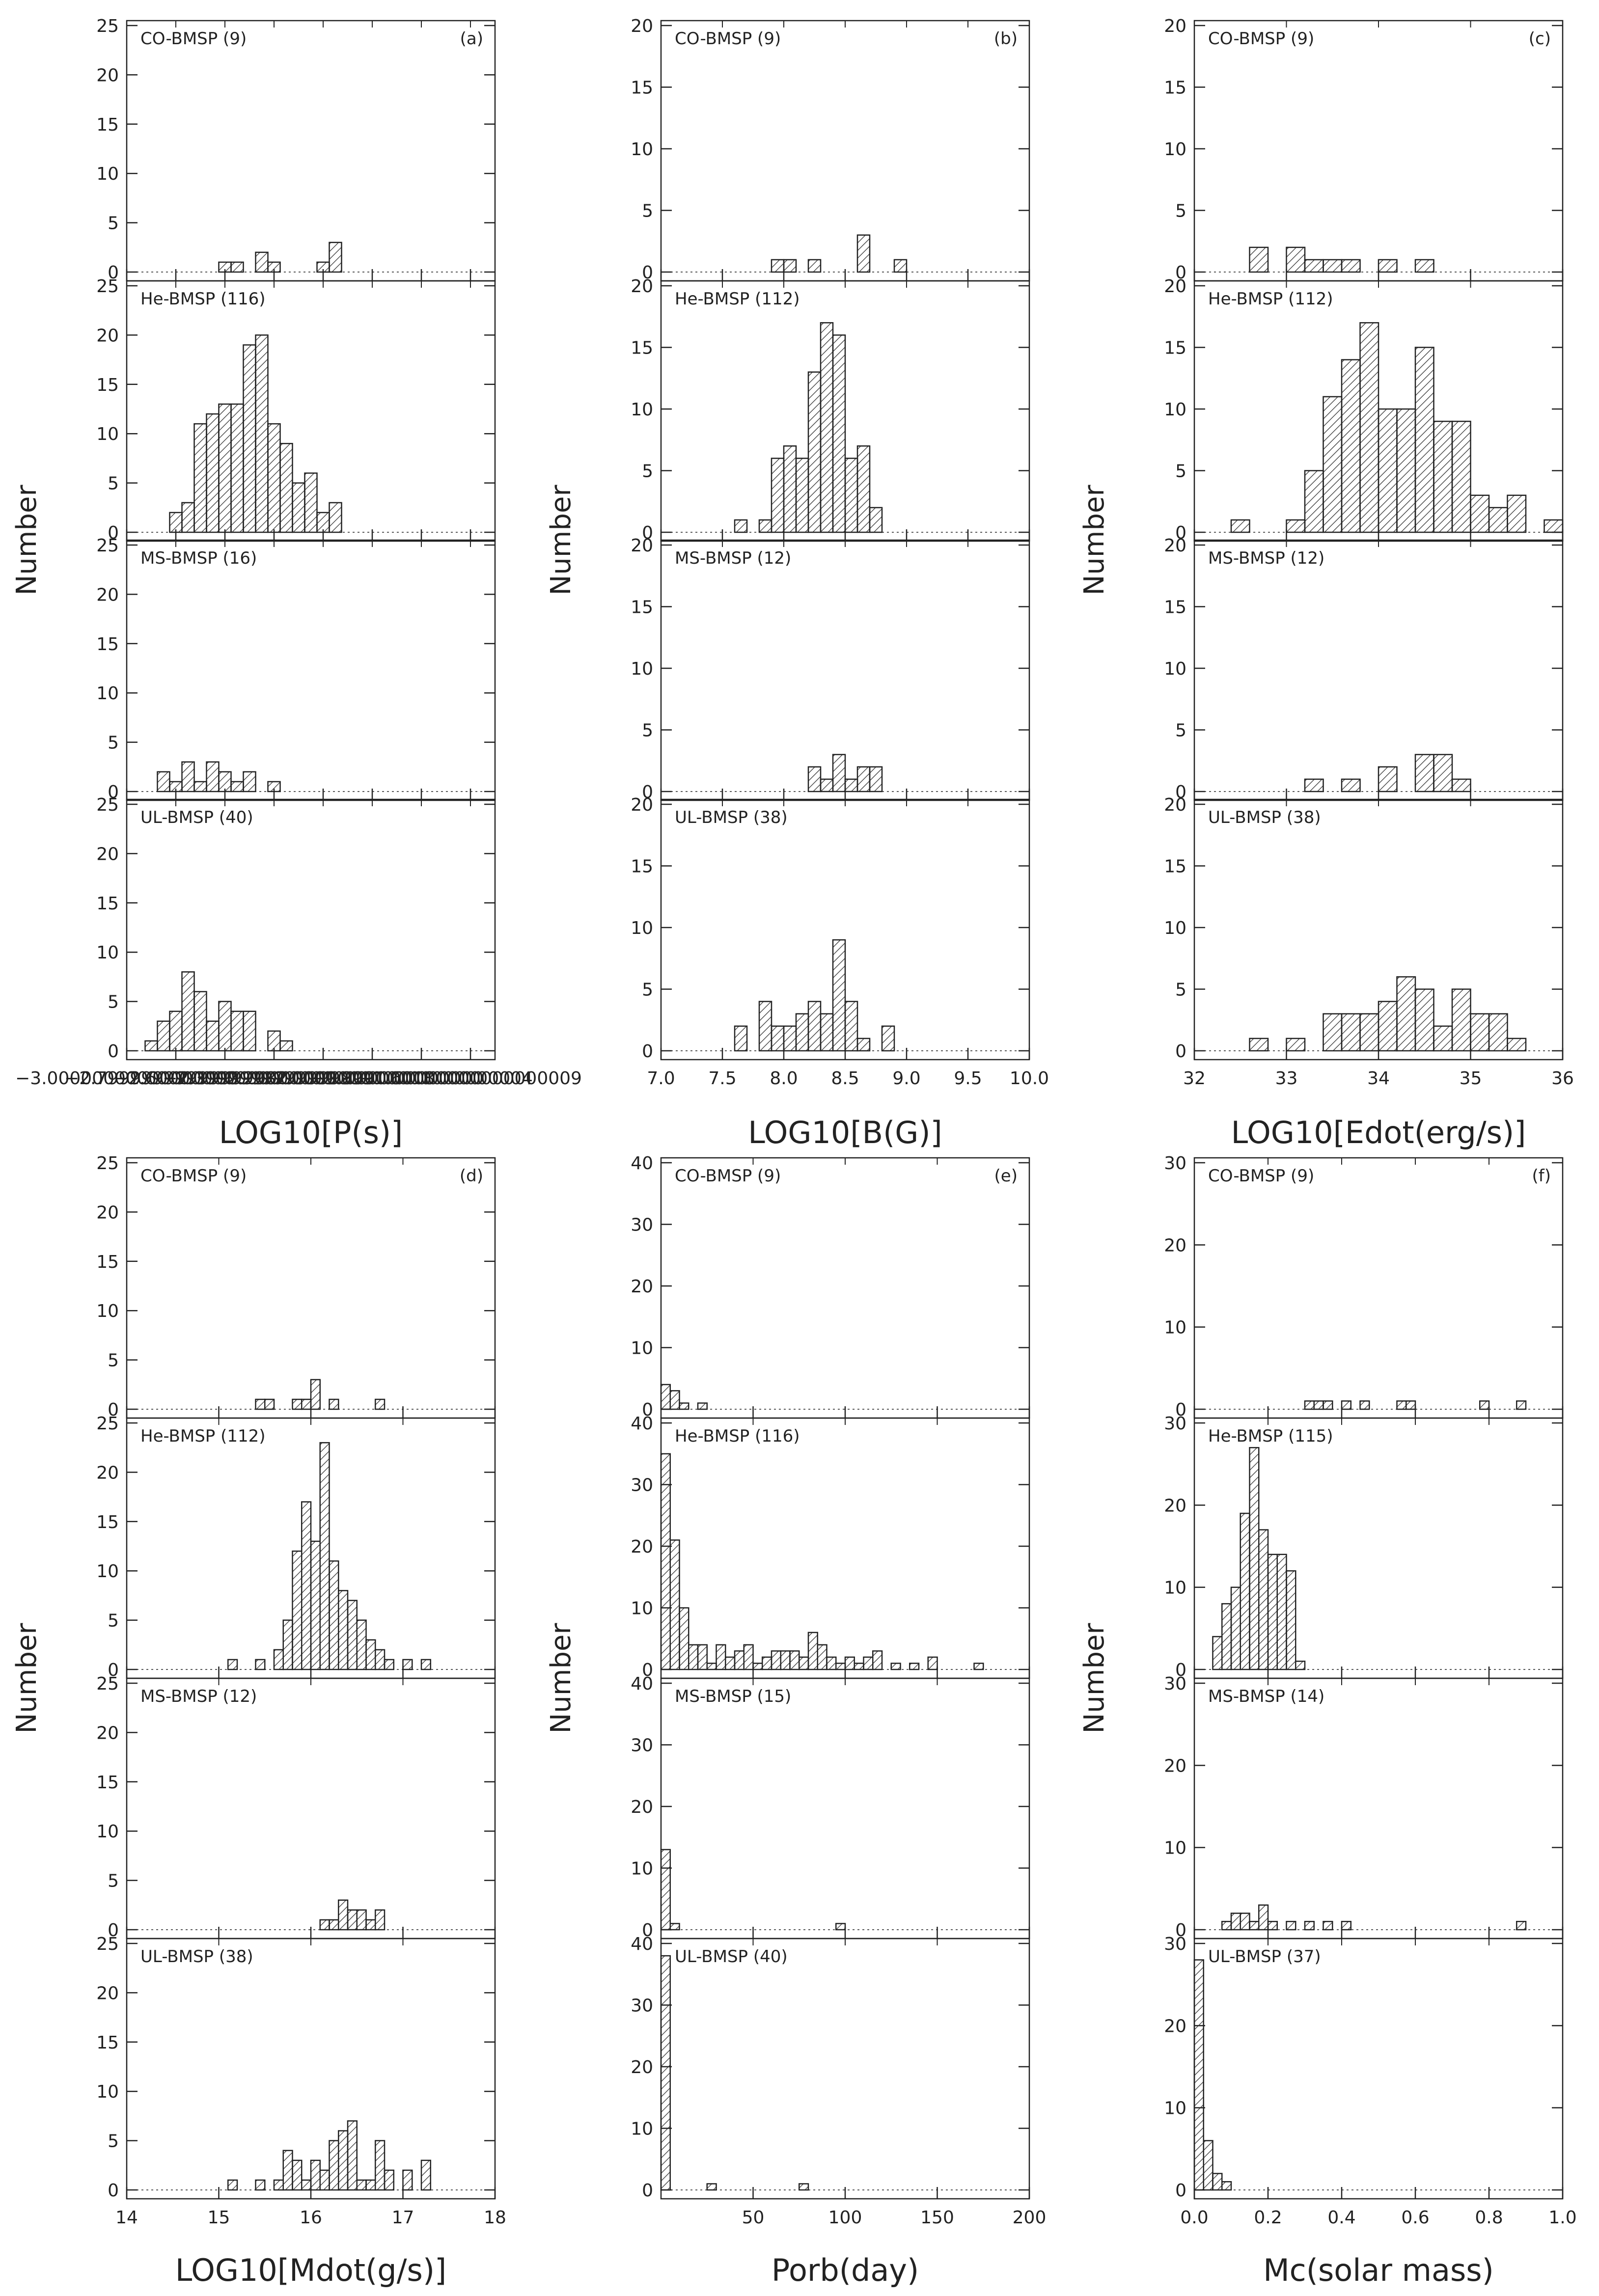  I want to click on subpanel-co-bmsp: 0 5 10 15 20 25 CO-BMSP (9) (a), so click(296, 149).